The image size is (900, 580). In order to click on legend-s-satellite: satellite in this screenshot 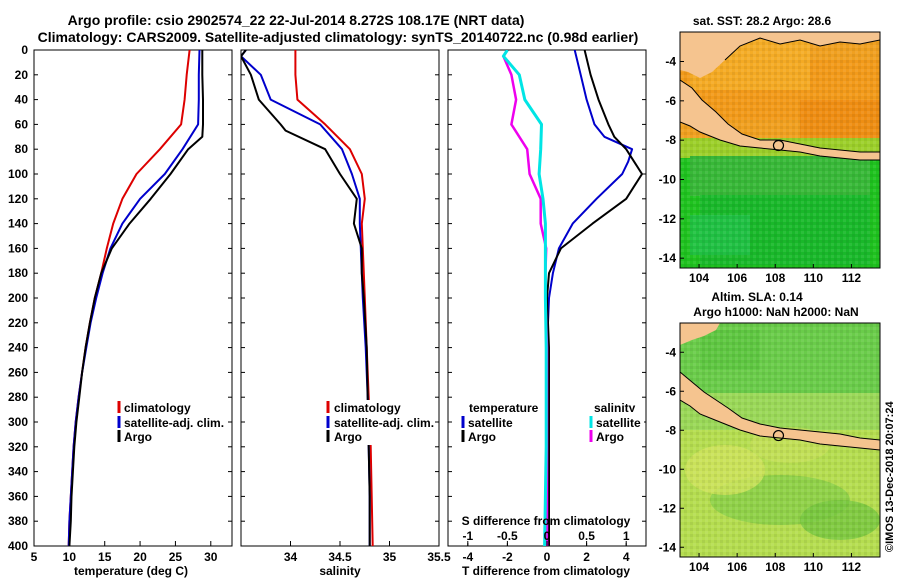, I will do `click(618, 423)`.